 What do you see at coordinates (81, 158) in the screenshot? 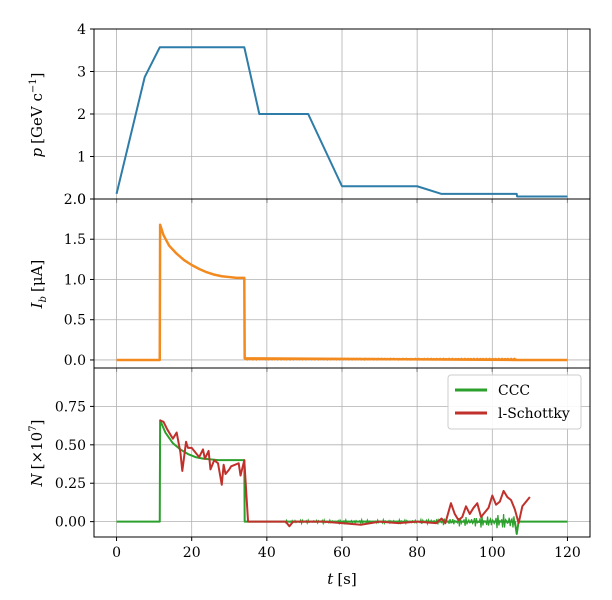
I see `momentum-ytick-label-1: 1` at bounding box center [81, 158].